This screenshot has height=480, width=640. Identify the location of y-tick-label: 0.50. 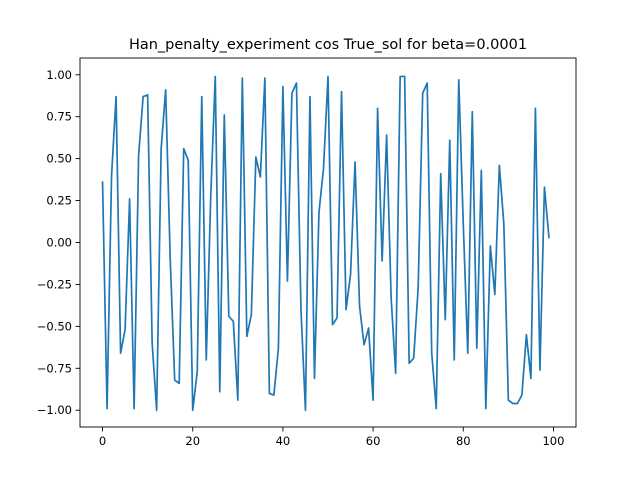
(59, 159).